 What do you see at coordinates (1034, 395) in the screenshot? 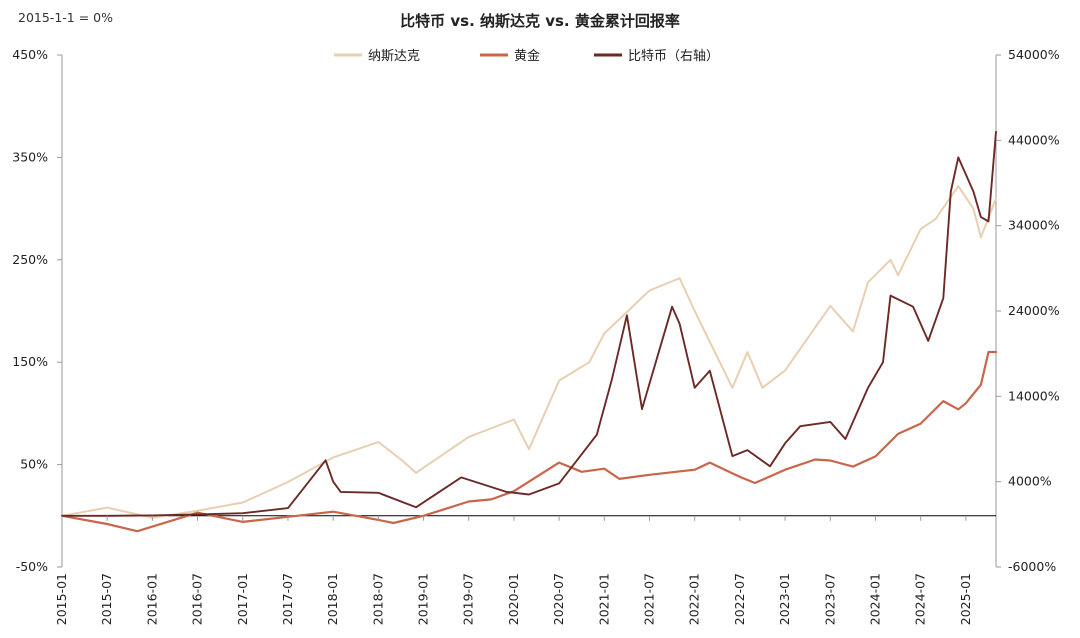
I see `y-right-tick-label: 14000%` at bounding box center [1034, 395].